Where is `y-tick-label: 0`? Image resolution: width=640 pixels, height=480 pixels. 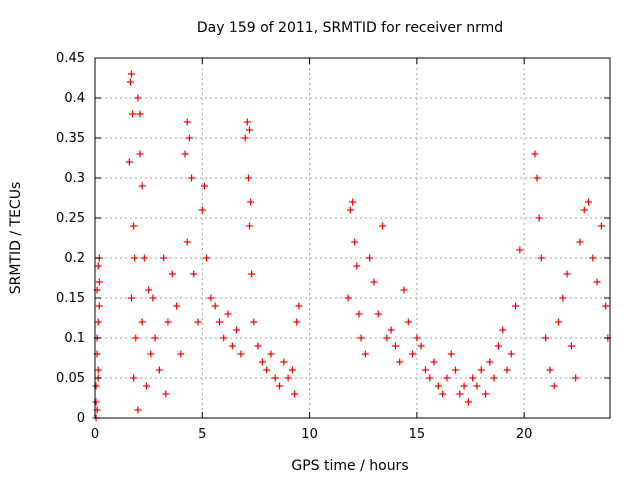
y-tick-label: 0 is located at coordinates (81, 418).